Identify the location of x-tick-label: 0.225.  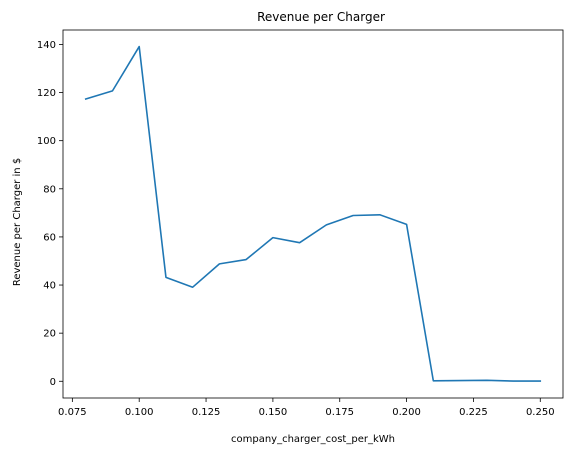
(473, 412).